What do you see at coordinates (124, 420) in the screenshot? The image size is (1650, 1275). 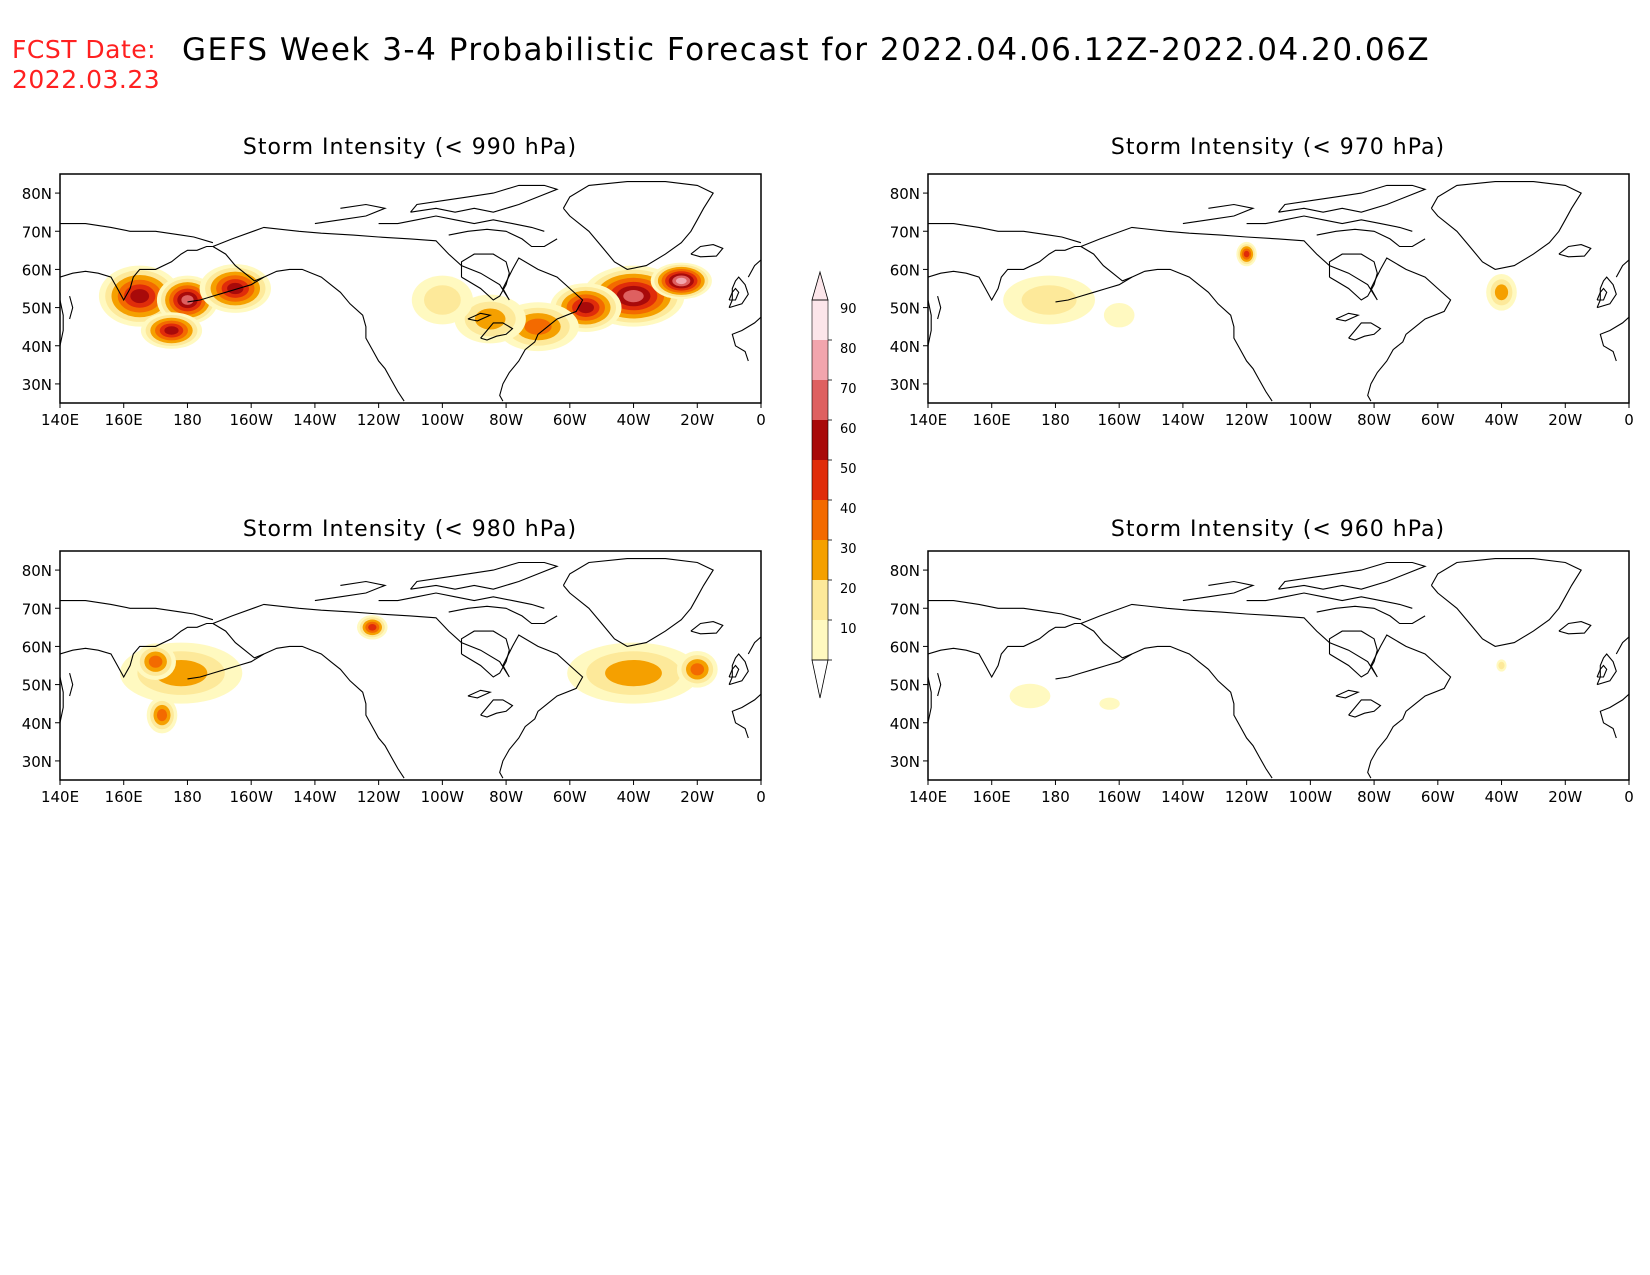 I see `lon-tick-label: 160E` at bounding box center [124, 420].